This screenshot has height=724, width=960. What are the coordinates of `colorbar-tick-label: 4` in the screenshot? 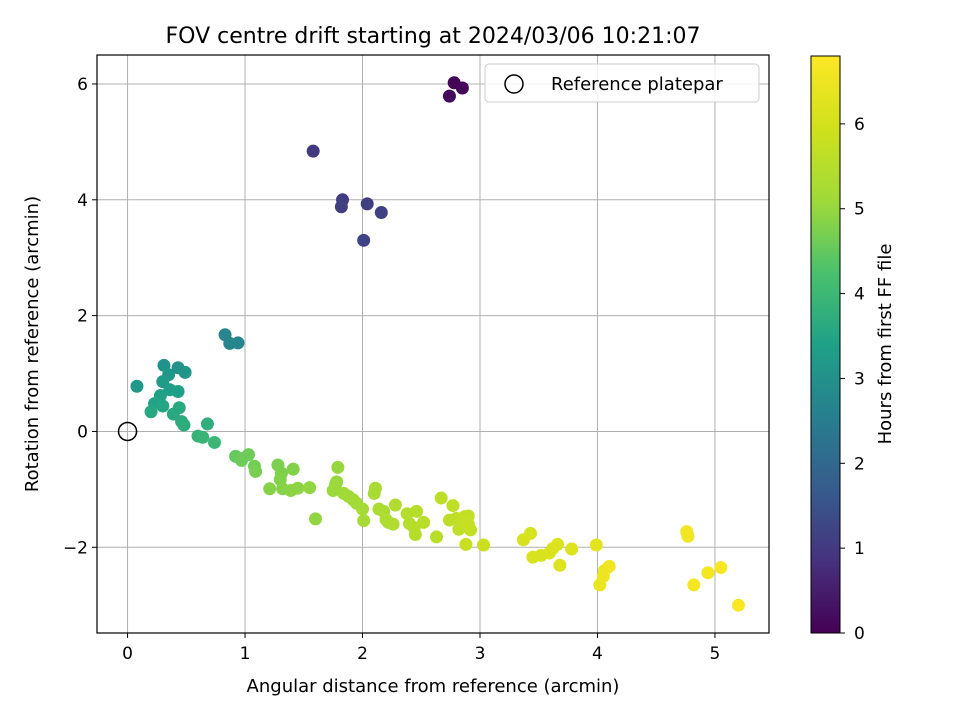 It's located at (859, 295).